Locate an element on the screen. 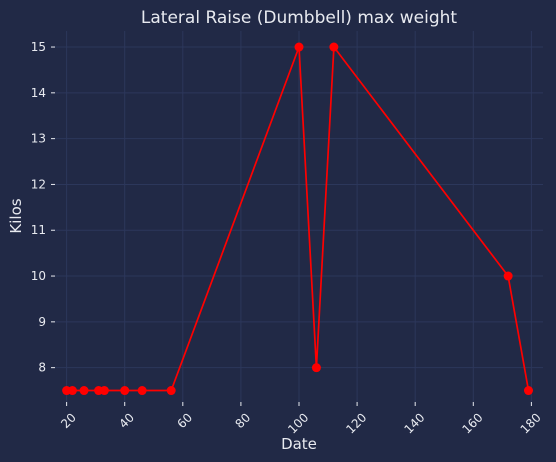 Image resolution: width=556 pixels, height=462 pixels. y-tick-label: 14 is located at coordinates (38, 93).